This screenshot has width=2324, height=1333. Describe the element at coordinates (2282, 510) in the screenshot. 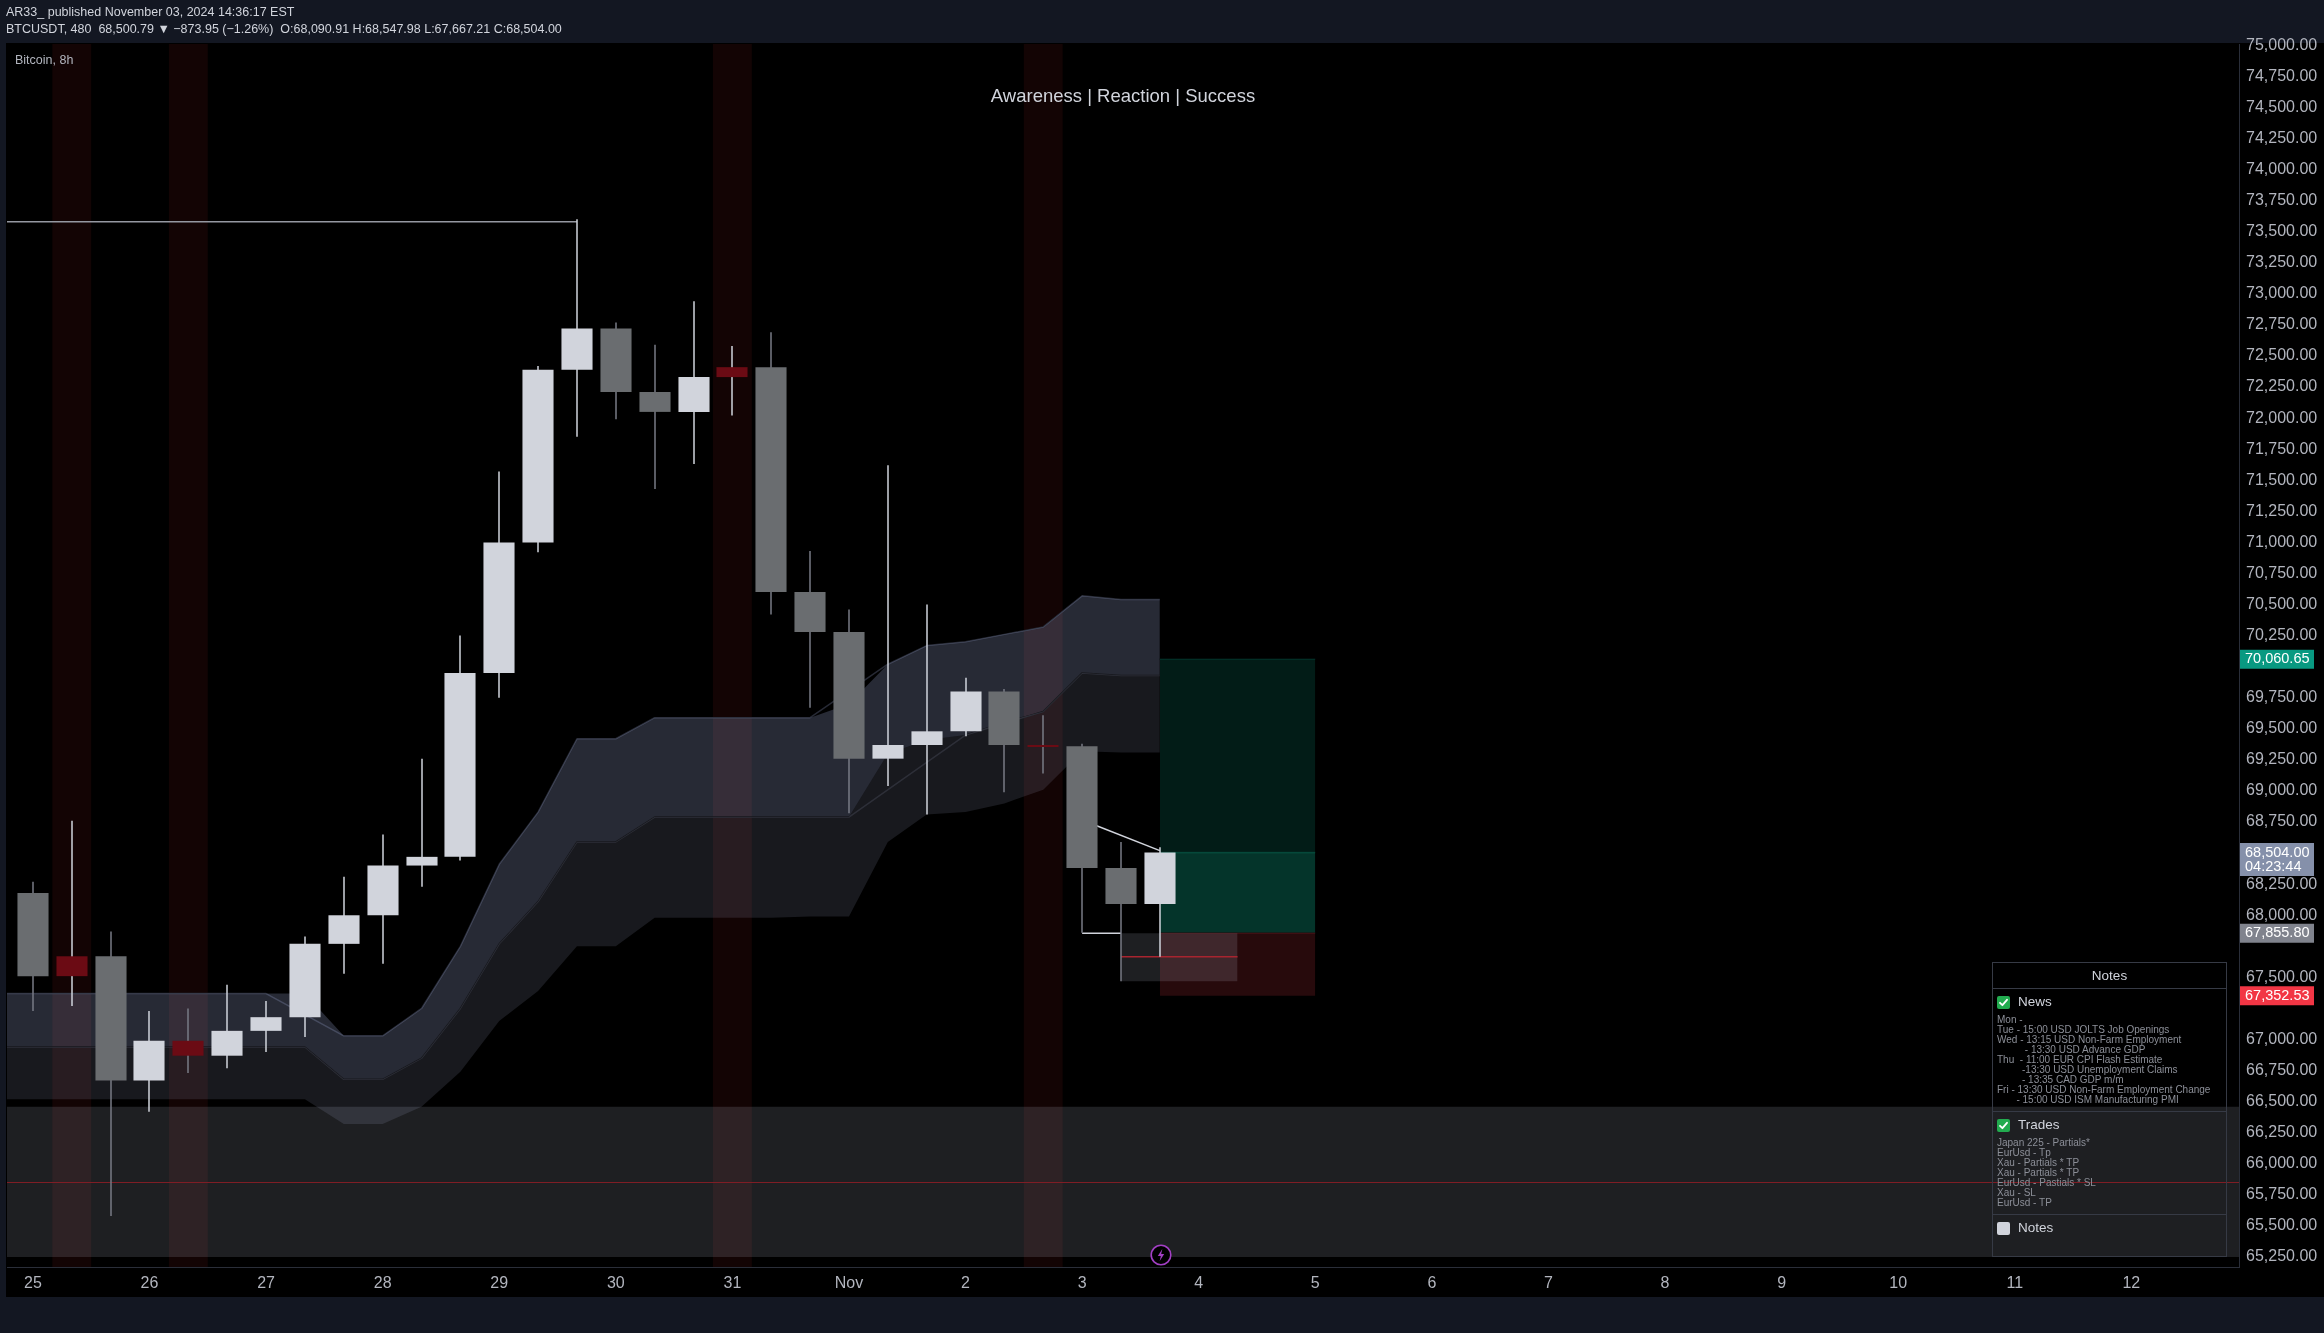

I see `y-tick-label: 71,250.00` at that location.